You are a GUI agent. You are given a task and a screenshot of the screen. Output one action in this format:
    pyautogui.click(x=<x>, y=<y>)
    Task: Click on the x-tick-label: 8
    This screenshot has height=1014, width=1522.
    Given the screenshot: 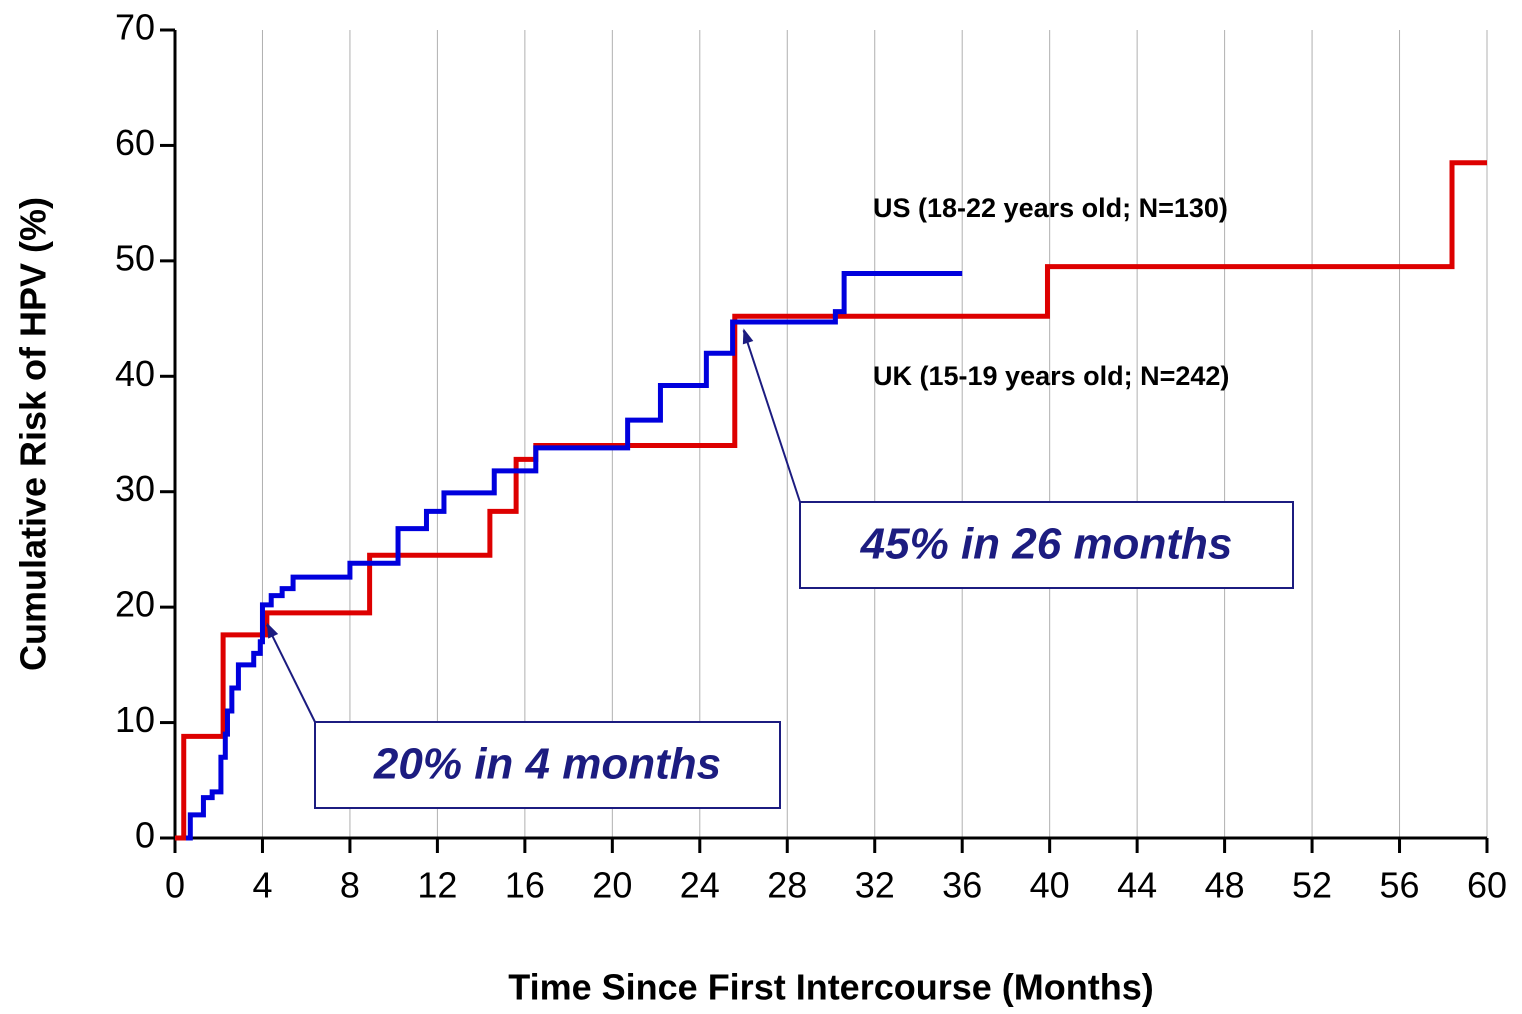 What is the action you would take?
    pyautogui.click(x=350, y=885)
    